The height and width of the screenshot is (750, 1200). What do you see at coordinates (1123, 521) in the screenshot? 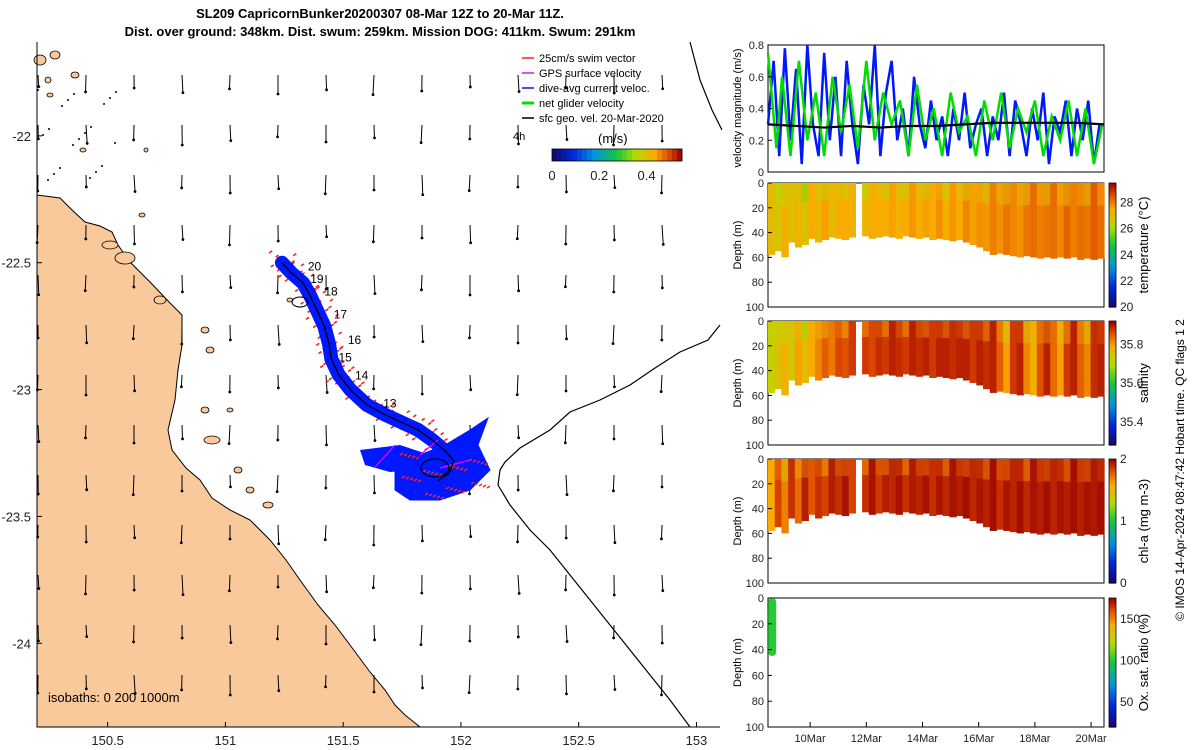
I see `colorbar-tick-label: 1` at bounding box center [1123, 521].